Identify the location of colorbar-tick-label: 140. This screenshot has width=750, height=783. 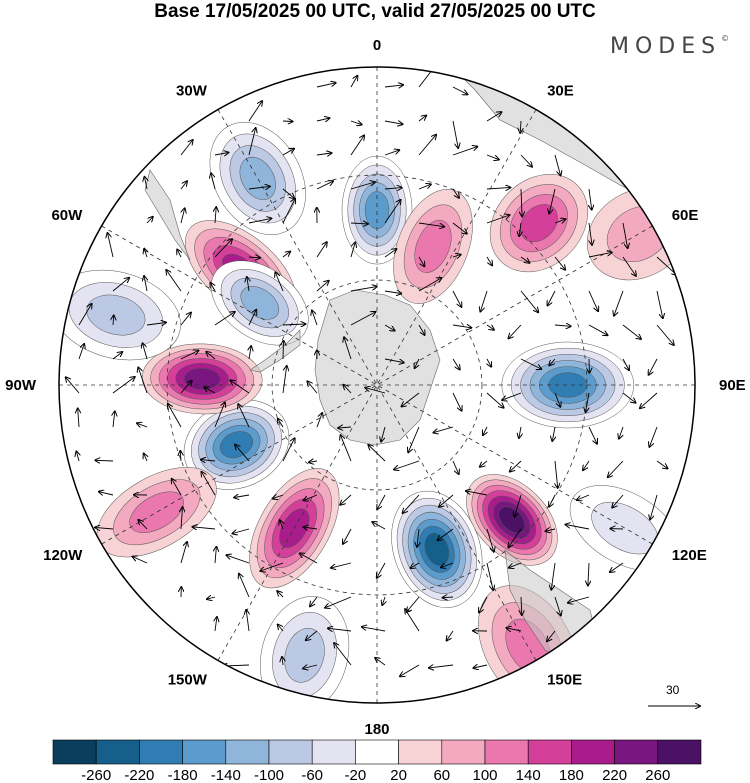
(528, 775).